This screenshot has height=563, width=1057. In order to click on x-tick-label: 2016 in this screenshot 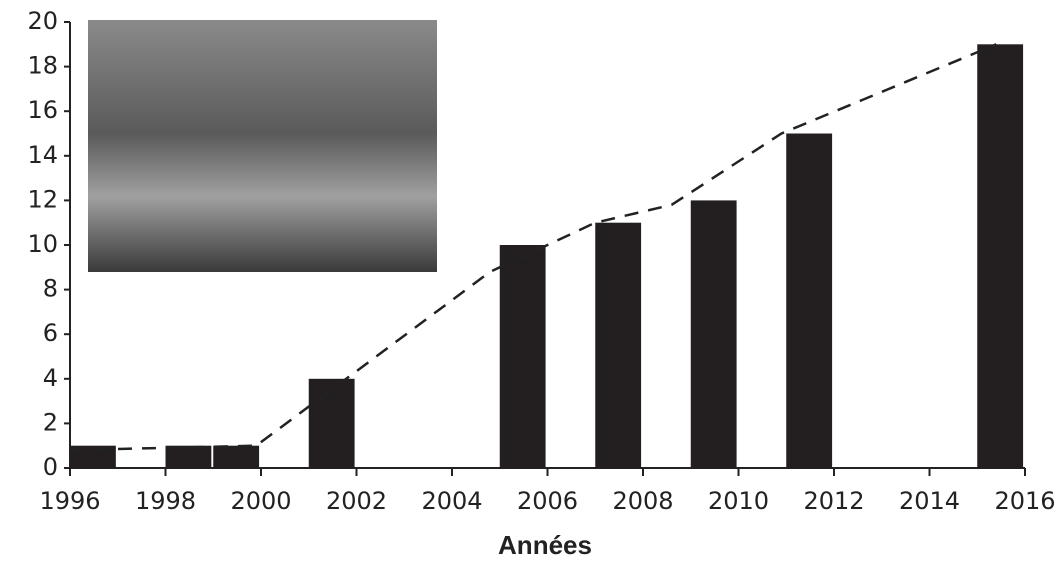, I will do `click(1024, 501)`.